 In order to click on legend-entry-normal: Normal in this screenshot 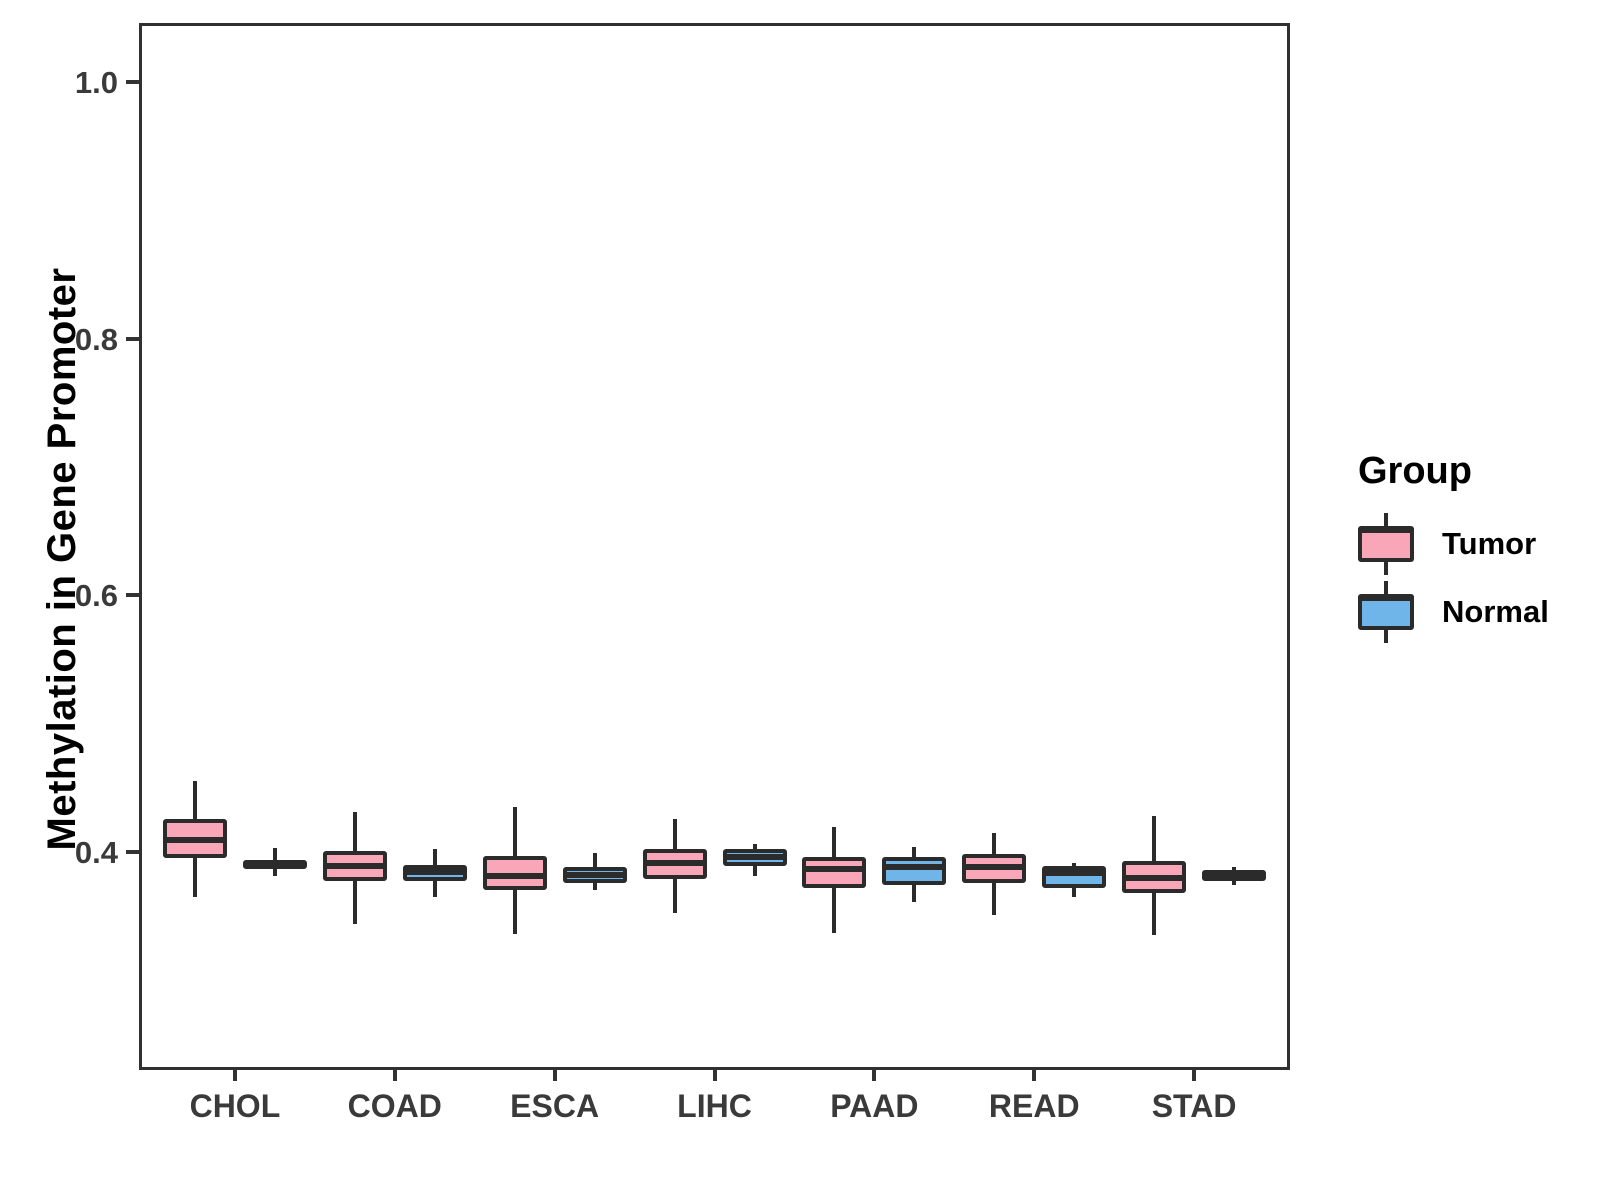, I will do `click(1478, 612)`.